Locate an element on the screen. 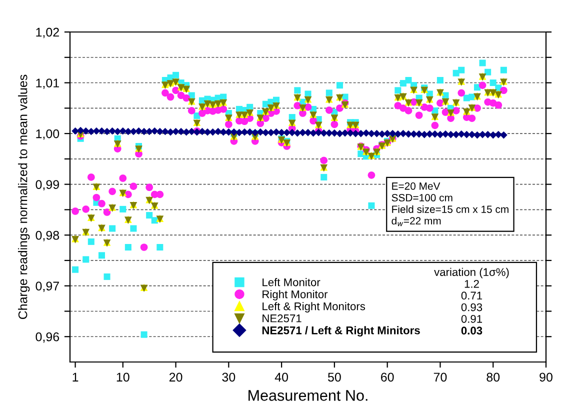 The height and width of the screenshot is (414, 574). y-tick-label: 1,00 is located at coordinates (48, 134).